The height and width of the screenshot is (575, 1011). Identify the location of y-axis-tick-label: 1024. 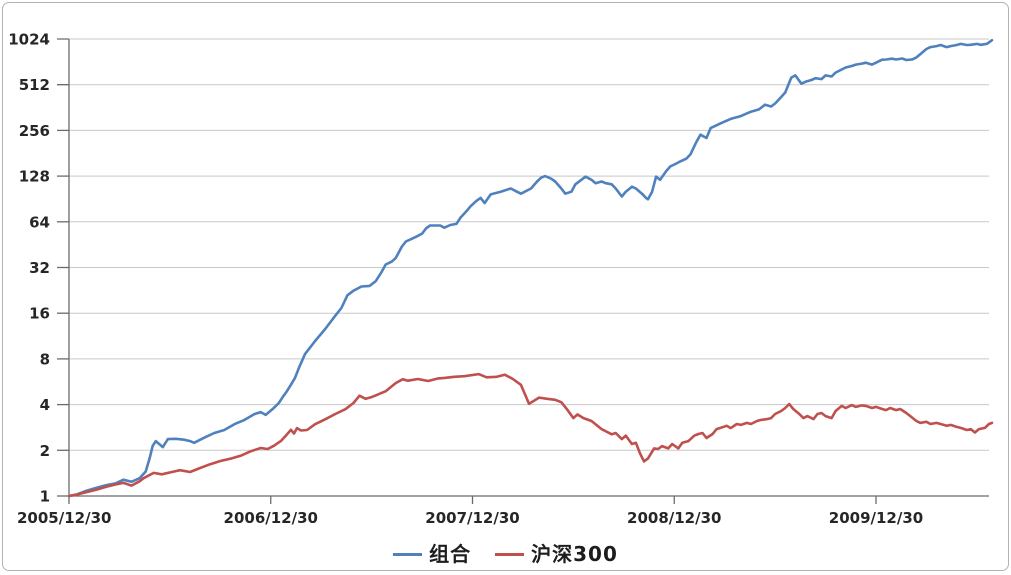
(29, 40).